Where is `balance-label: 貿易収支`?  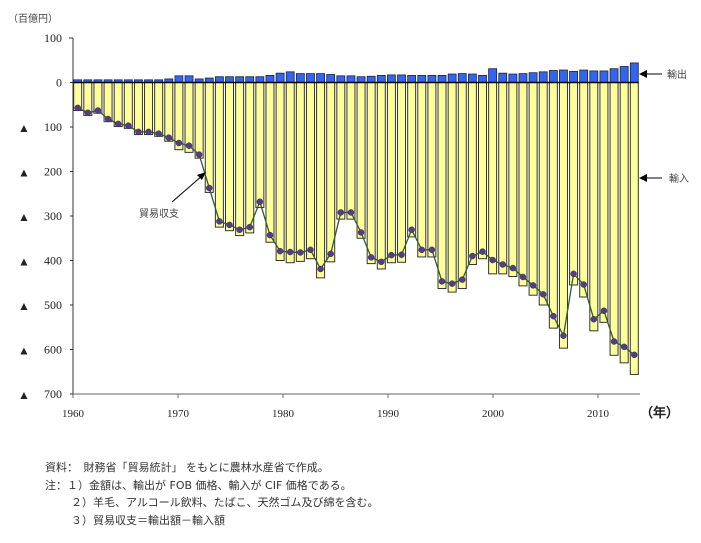 balance-label: 貿易収支 is located at coordinates (159, 214).